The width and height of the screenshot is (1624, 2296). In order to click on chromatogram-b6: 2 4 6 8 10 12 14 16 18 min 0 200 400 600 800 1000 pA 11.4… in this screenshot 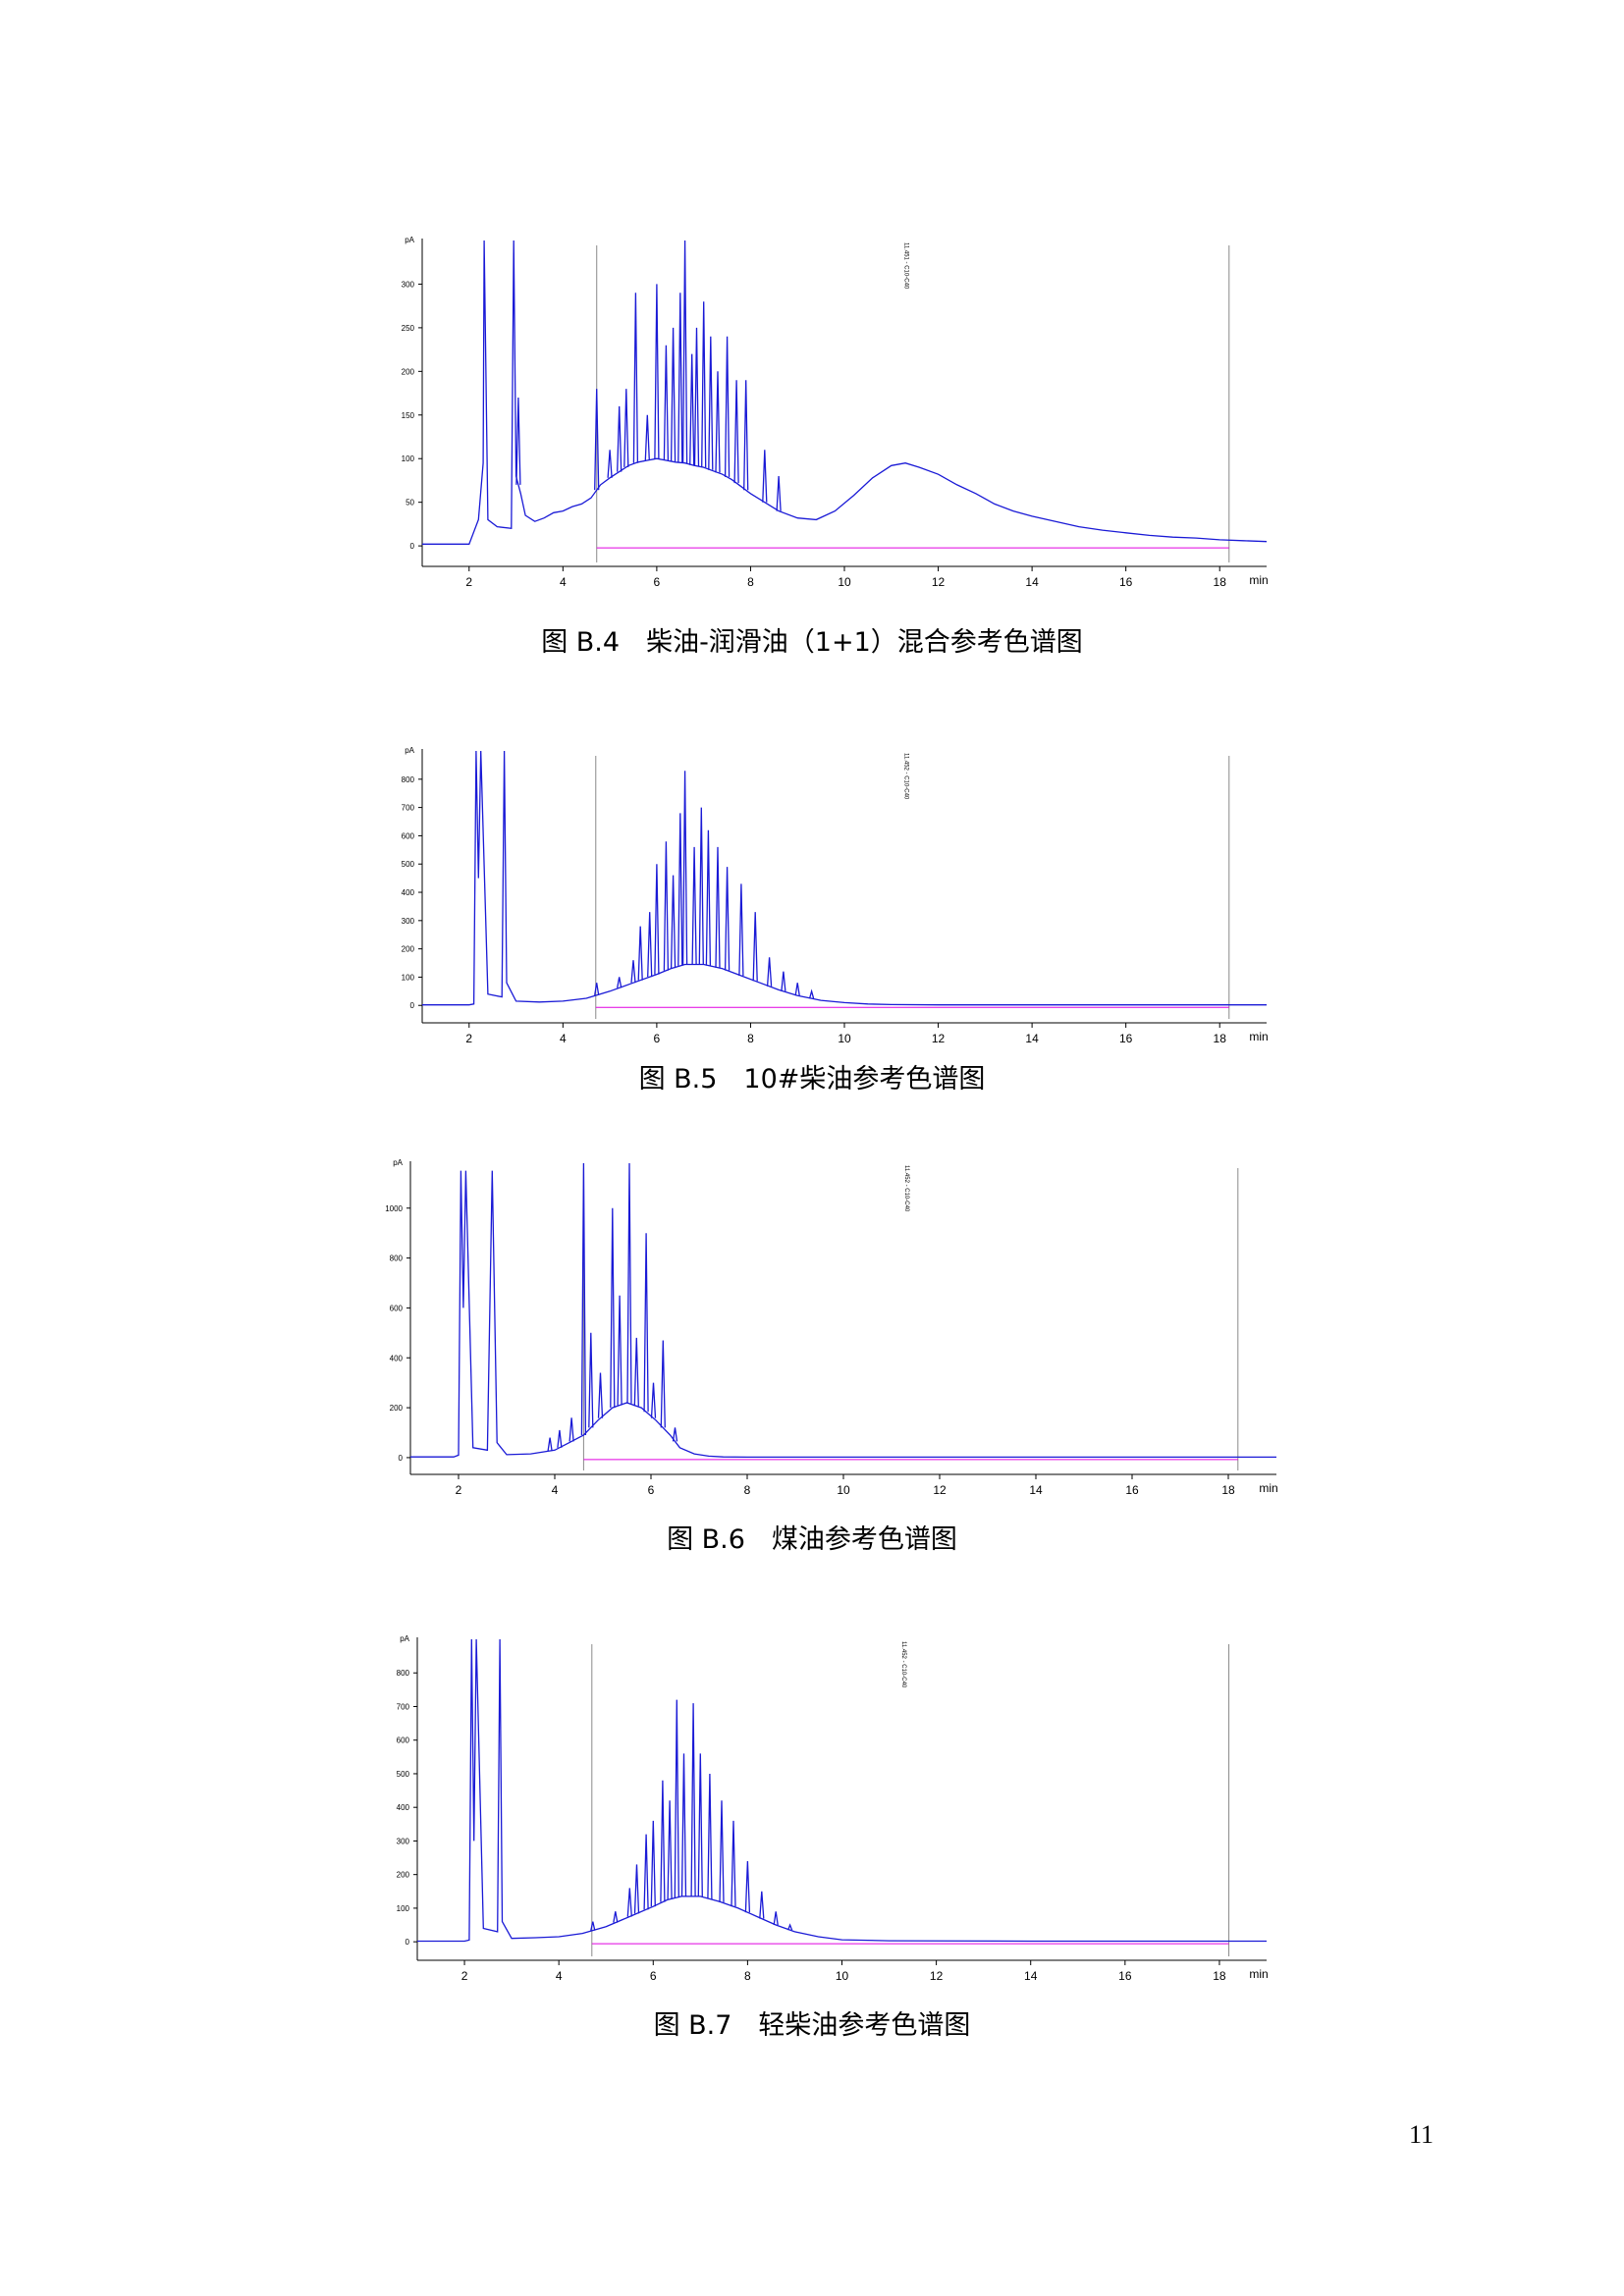, I will do `click(831, 1328)`.